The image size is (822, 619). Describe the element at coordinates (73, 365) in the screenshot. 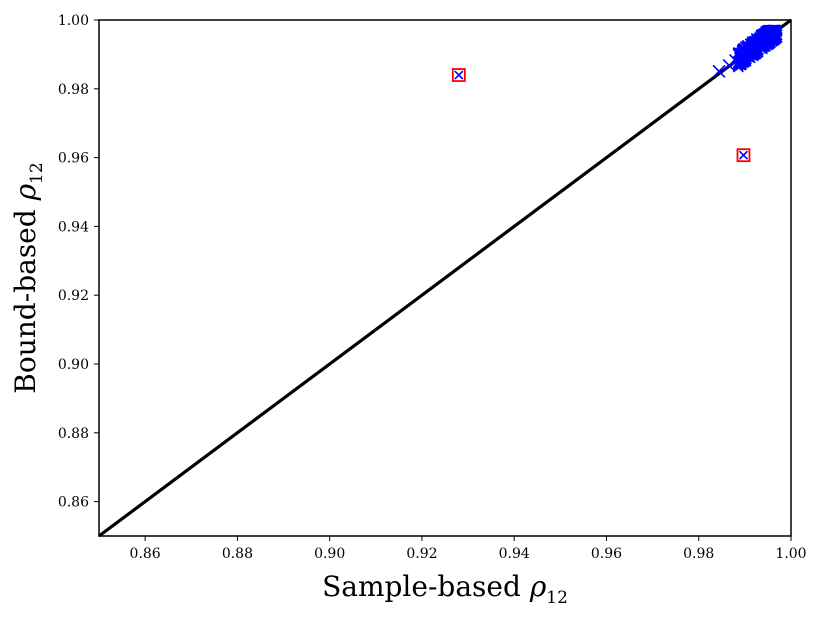

I see `y-tick-label: 0.90` at that location.